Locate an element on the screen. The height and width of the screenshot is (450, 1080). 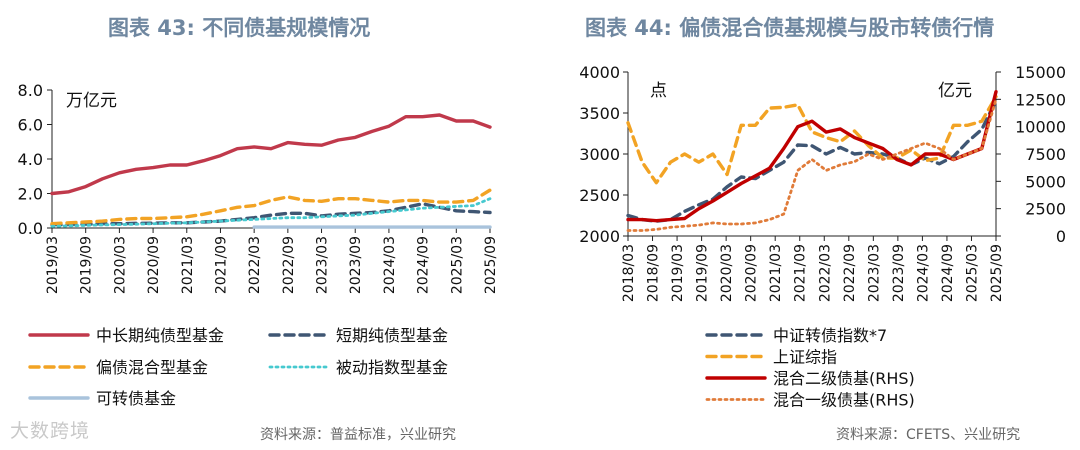
c43-legend-label-3: 被动指数型基金 is located at coordinates (392, 367).